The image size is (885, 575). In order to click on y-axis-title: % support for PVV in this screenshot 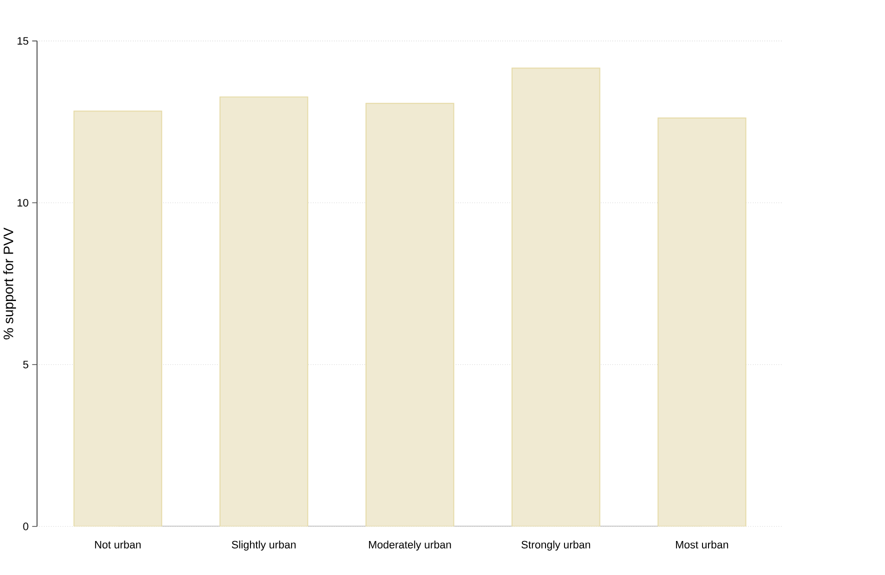, I will do `click(9, 284)`.